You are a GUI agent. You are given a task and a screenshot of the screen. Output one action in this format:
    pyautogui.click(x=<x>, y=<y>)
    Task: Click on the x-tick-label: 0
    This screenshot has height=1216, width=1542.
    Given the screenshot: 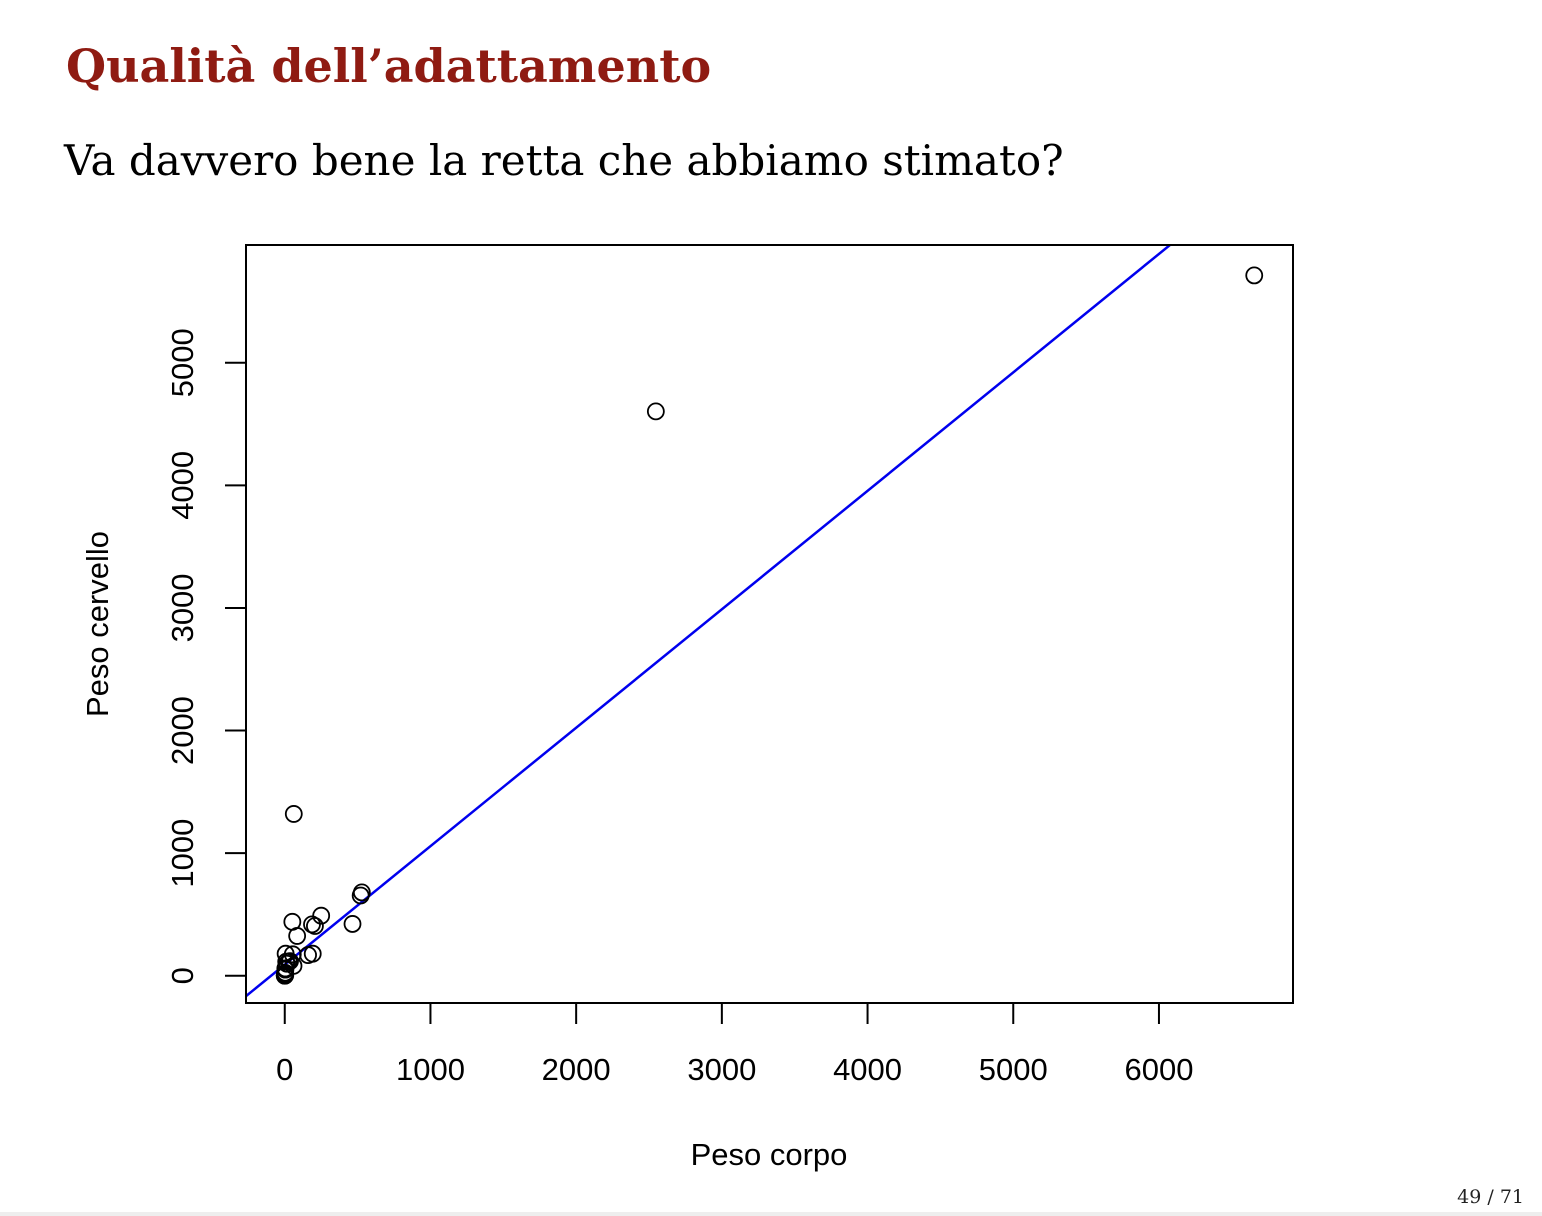 What is the action you would take?
    pyautogui.click(x=284, y=1069)
    